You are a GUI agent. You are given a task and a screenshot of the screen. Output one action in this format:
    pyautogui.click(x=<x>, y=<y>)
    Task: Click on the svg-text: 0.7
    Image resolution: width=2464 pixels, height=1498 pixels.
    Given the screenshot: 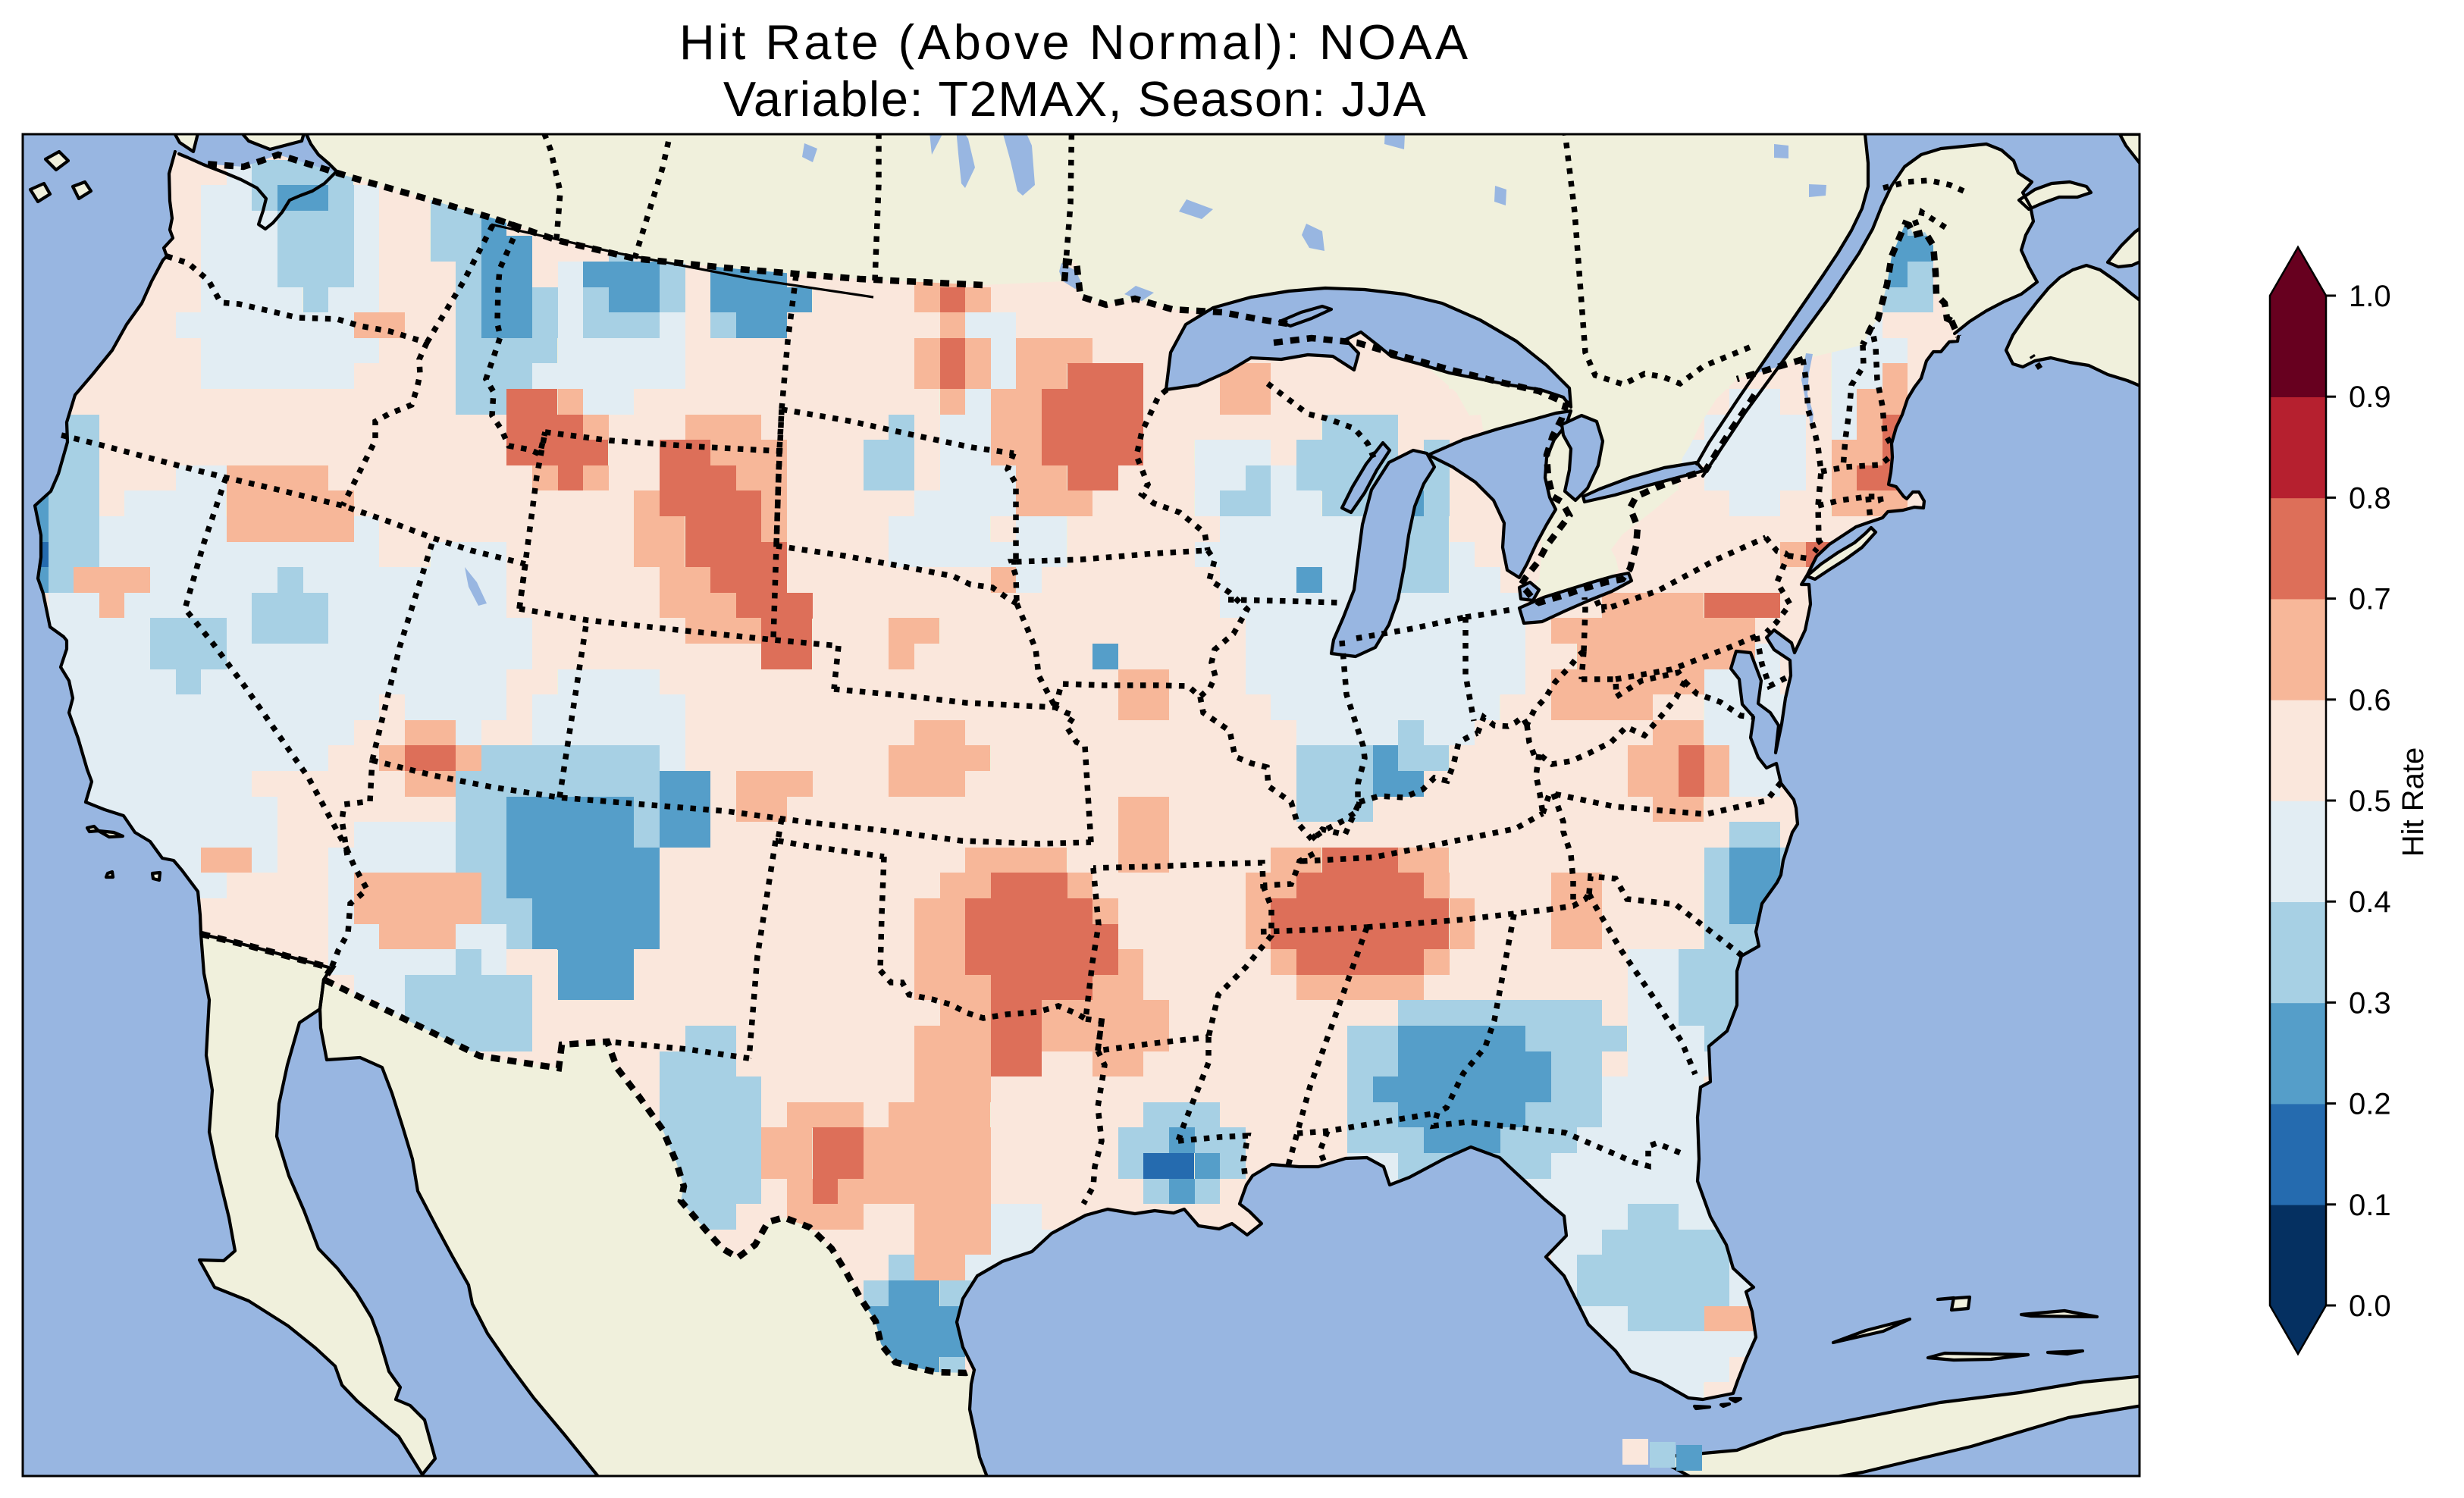 What is the action you would take?
    pyautogui.click(x=2370, y=599)
    